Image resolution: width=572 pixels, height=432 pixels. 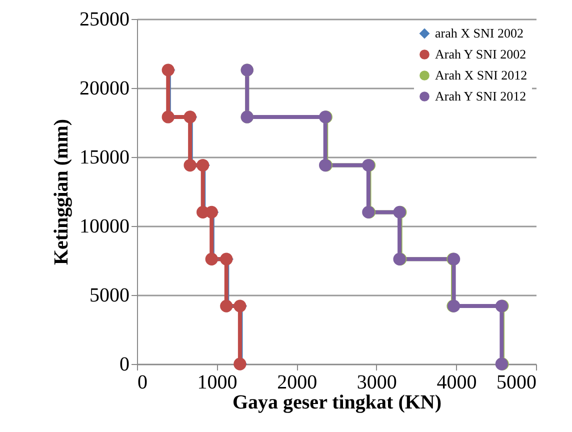 I want to click on x-axis-title: Gaya geser tingkat (KN), so click(x=337, y=403).